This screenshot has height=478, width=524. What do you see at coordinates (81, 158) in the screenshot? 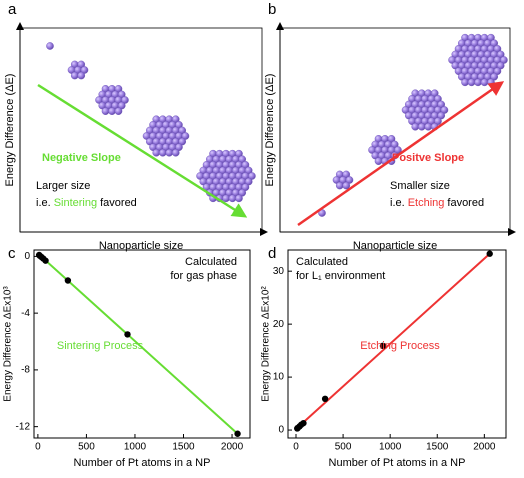
I see `slope-label: Negative Slope` at bounding box center [81, 158].